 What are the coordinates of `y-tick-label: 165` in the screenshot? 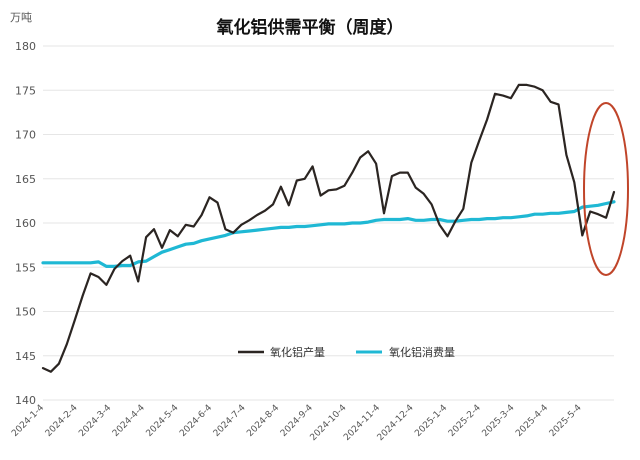 It's located at (25, 179).